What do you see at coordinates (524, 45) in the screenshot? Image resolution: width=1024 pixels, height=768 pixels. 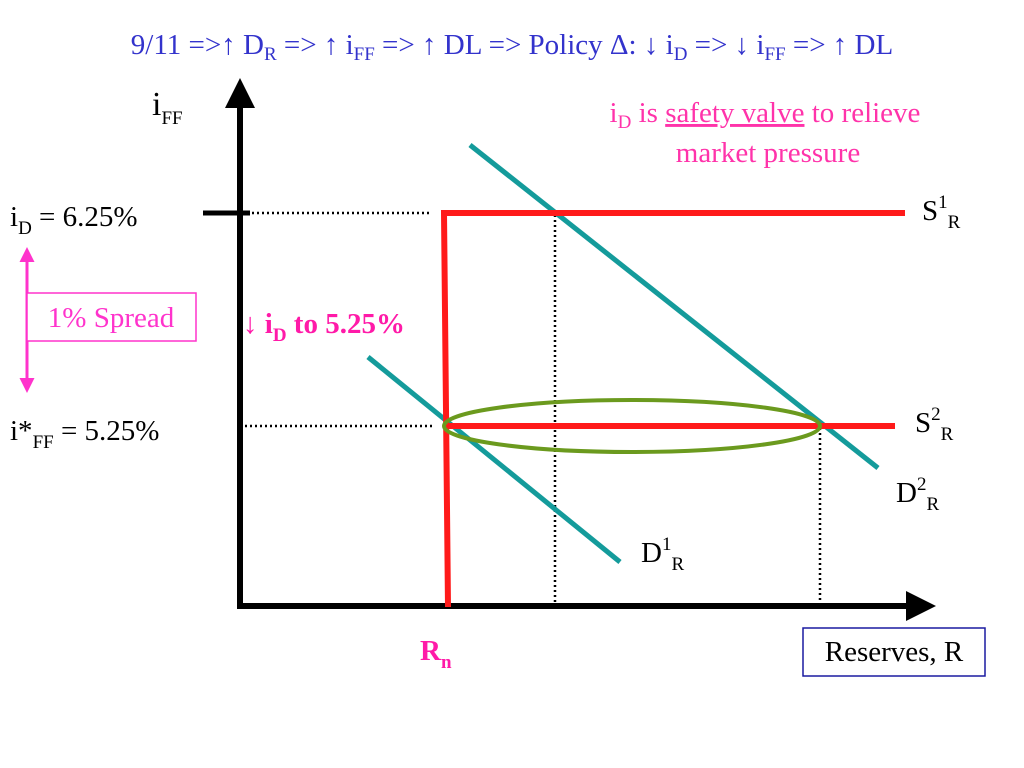 I see `text-part: => ↑ DL => Policy Δ: ↓ i` at bounding box center [524, 45].